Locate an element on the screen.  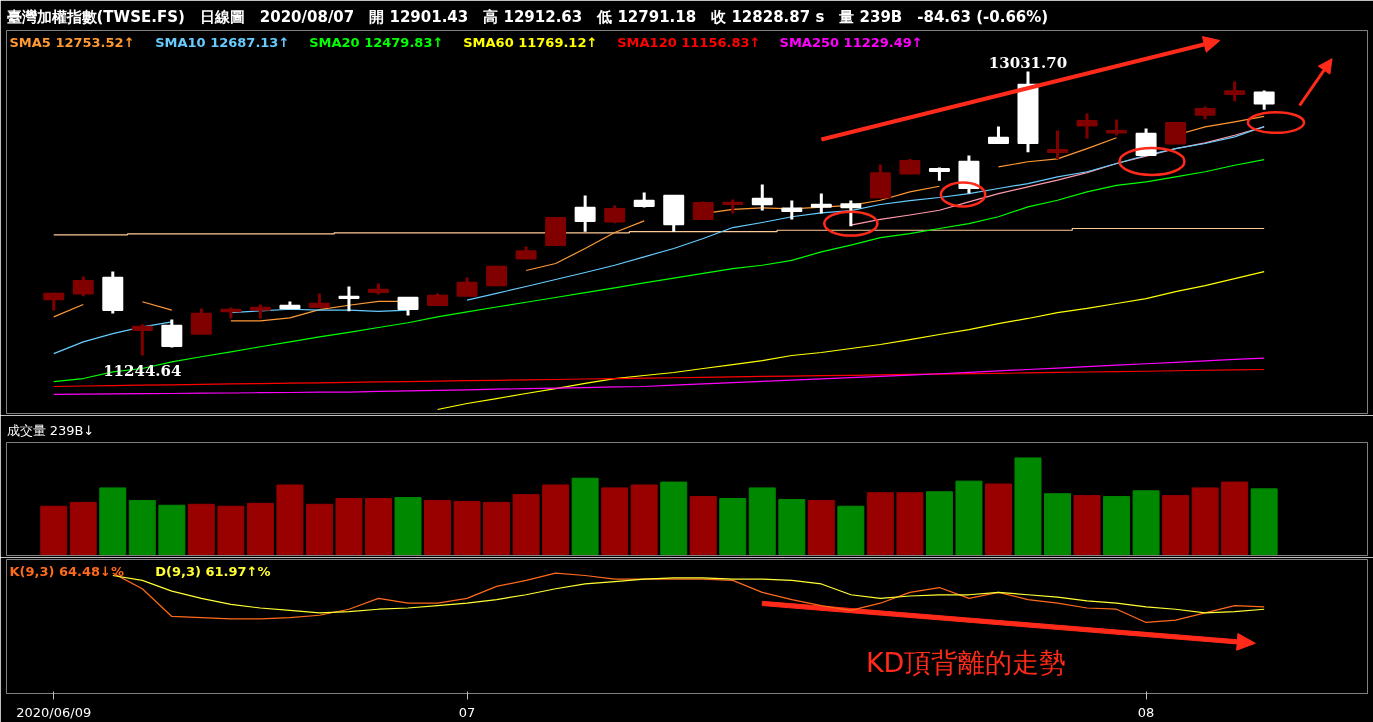
x-tick-label: 2020/06/09 is located at coordinates (54, 712).